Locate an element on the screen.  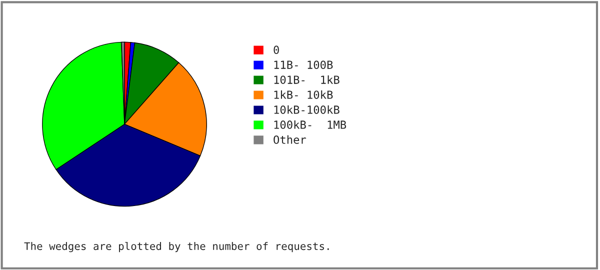
legend-label: 11B- 100B is located at coordinates (303, 65).